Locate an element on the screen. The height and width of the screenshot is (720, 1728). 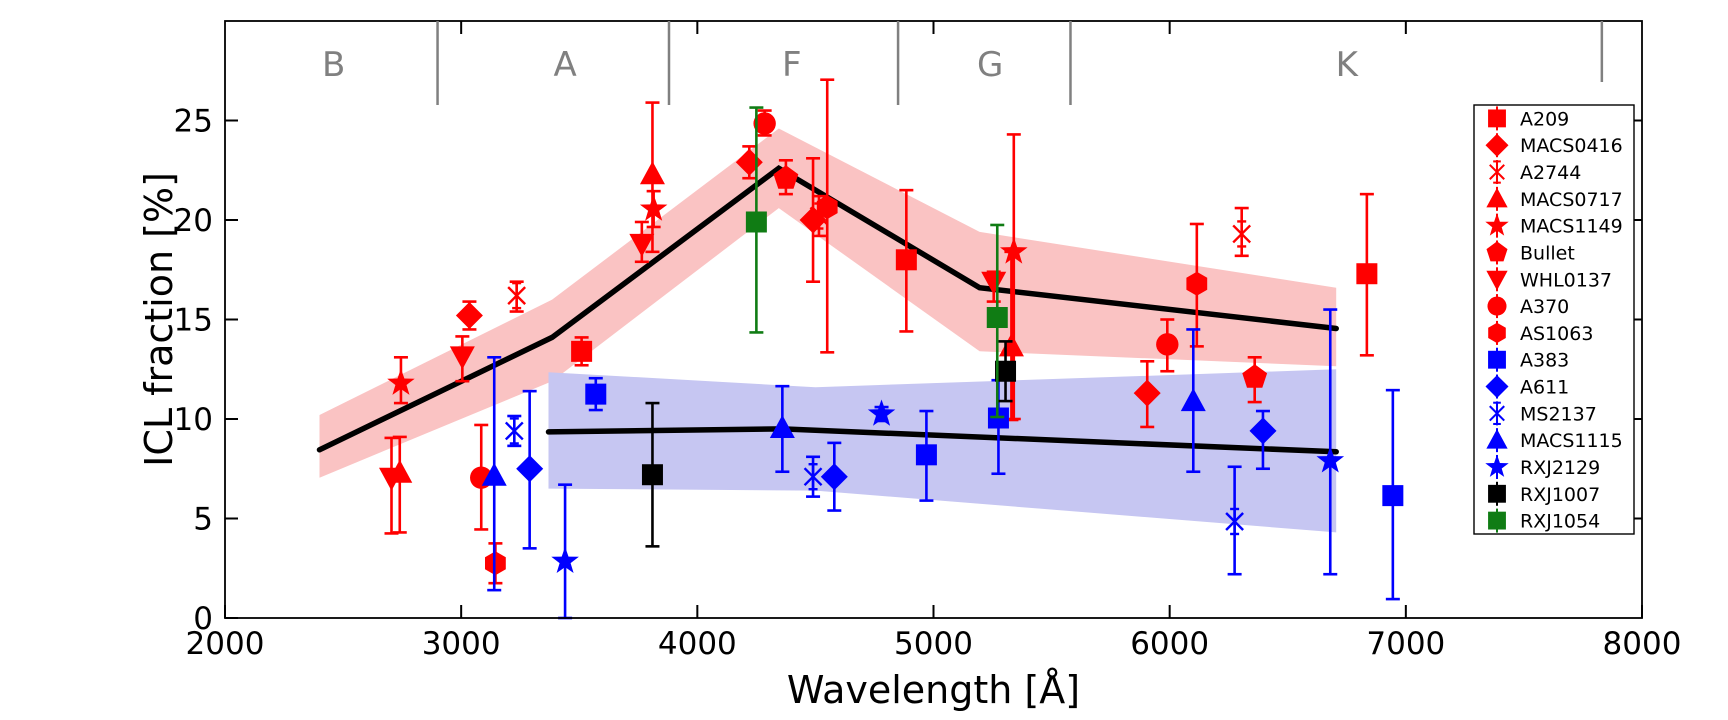
legend-item-MACS0416: MACS0416 is located at coordinates (1554, 145).